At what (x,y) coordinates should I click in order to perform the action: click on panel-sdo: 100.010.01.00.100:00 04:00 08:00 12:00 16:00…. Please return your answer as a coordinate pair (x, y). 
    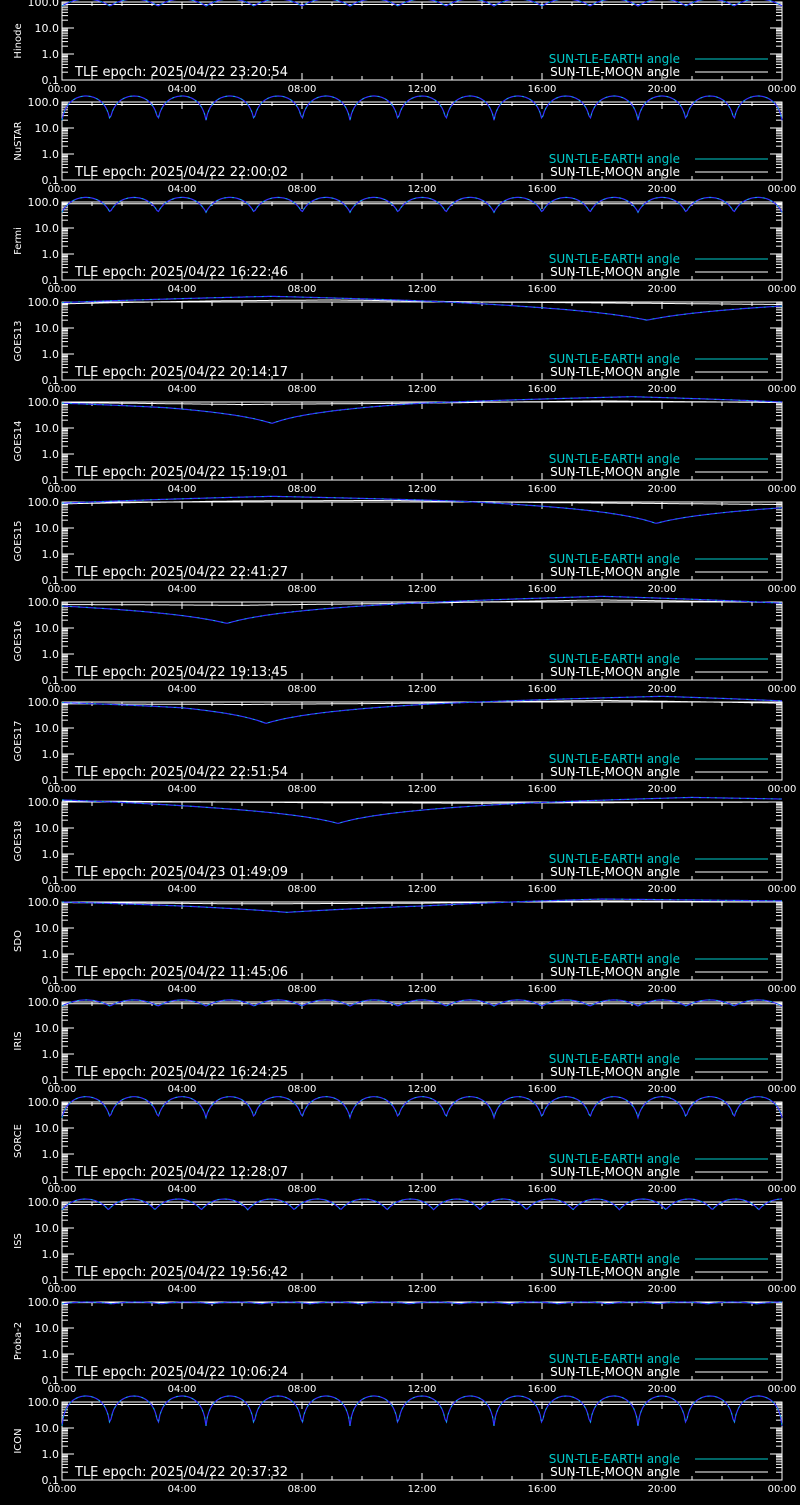
    Looking at the image, I should click on (404, 945).